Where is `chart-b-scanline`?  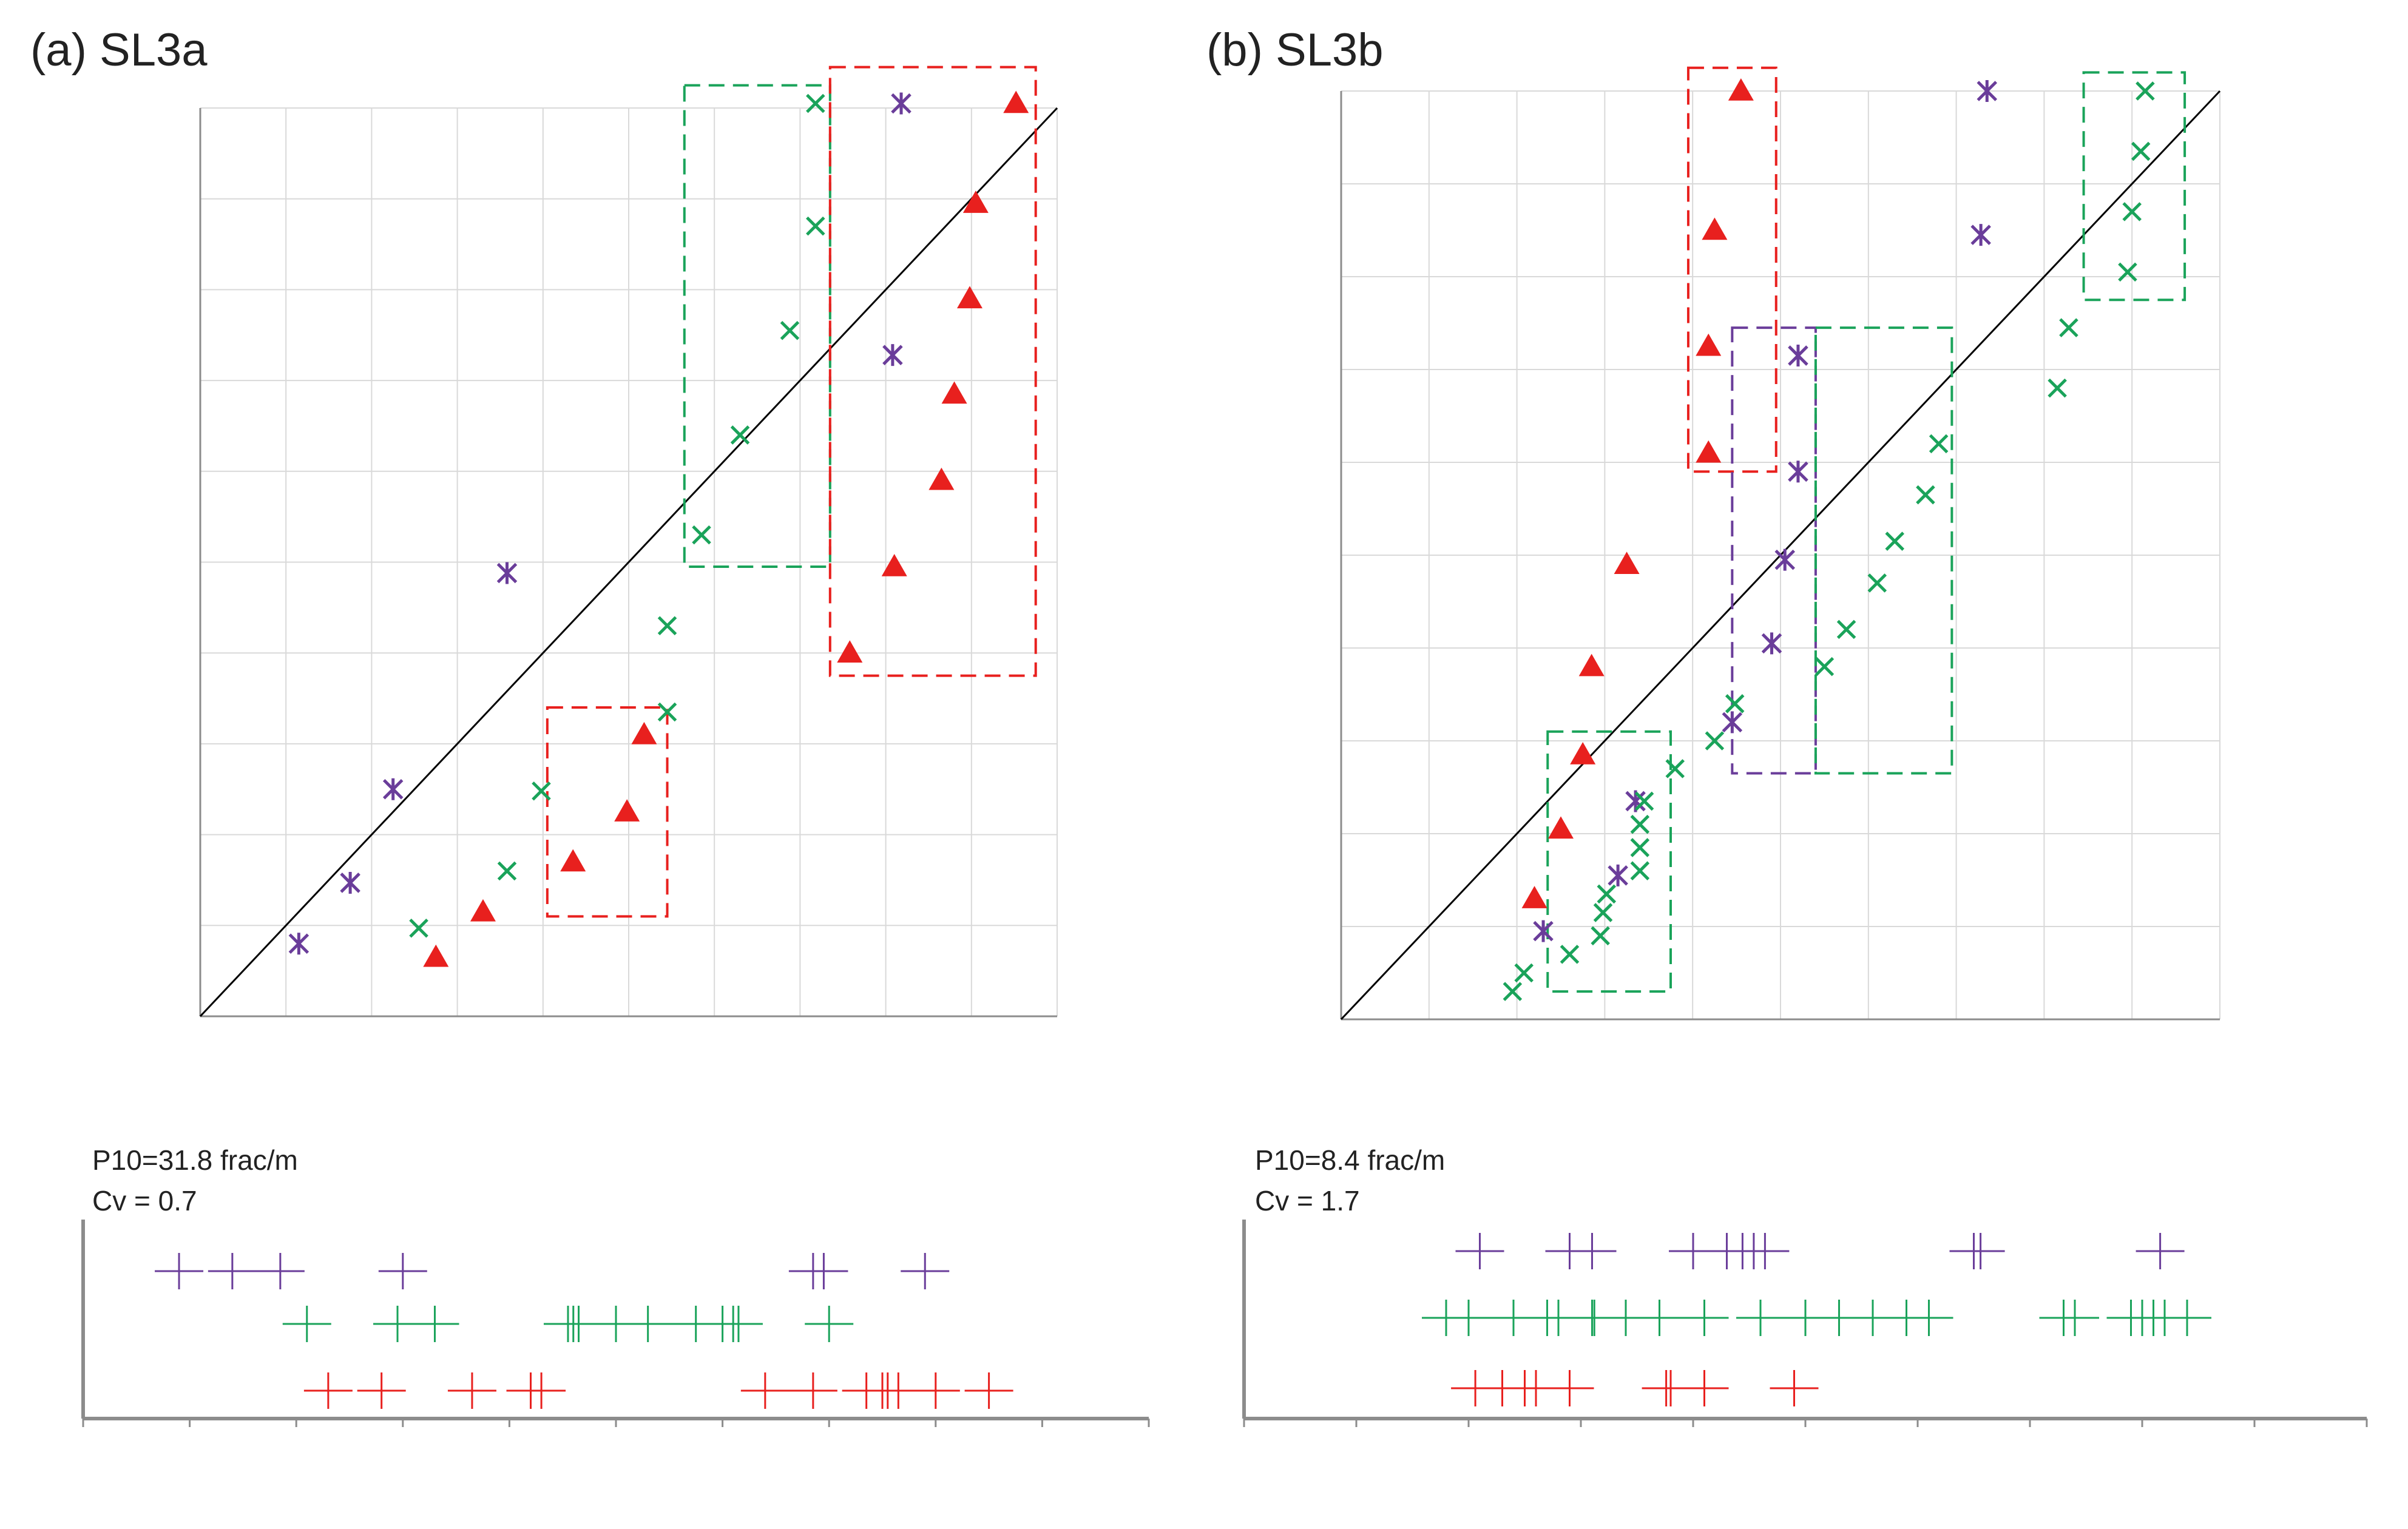
chart-b-scanline is located at coordinates (1805, 1323).